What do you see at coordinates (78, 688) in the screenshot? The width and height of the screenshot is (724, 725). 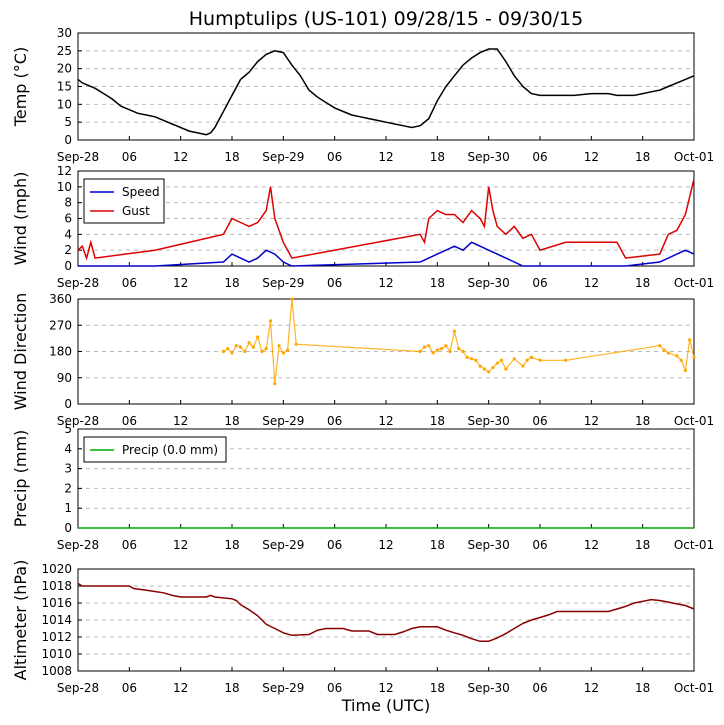 I see `x-tick-label-4-0: Sep-28` at bounding box center [78, 688].